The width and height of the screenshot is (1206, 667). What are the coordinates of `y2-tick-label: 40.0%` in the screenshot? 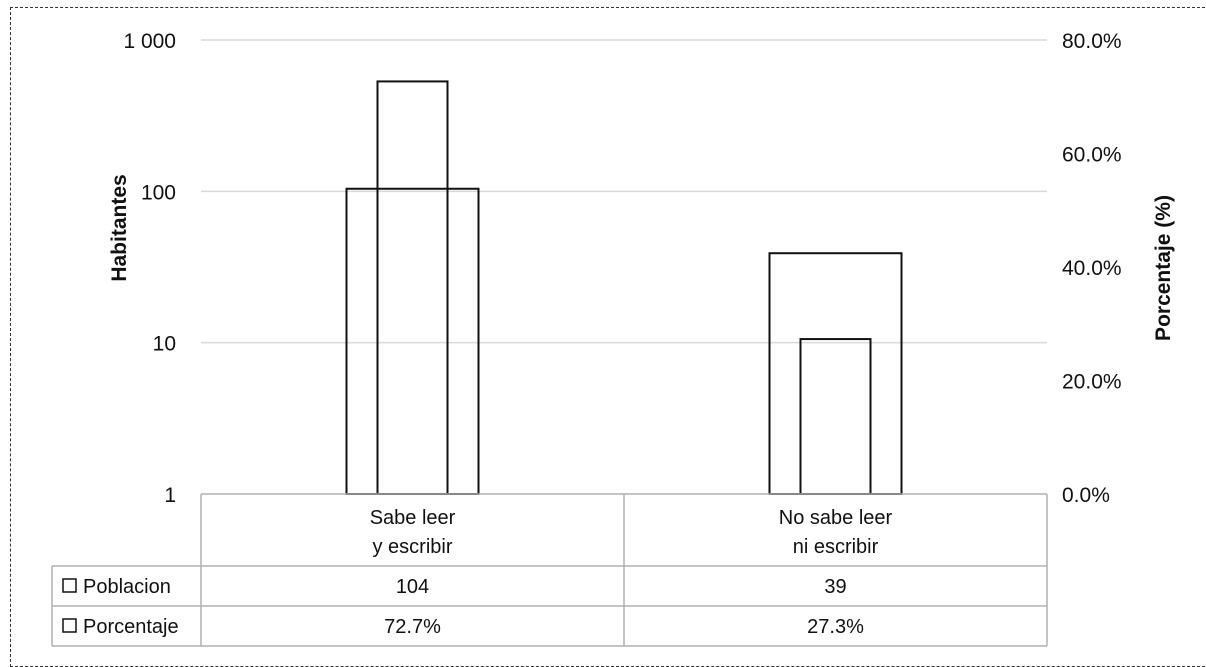 It's located at (1092, 268).